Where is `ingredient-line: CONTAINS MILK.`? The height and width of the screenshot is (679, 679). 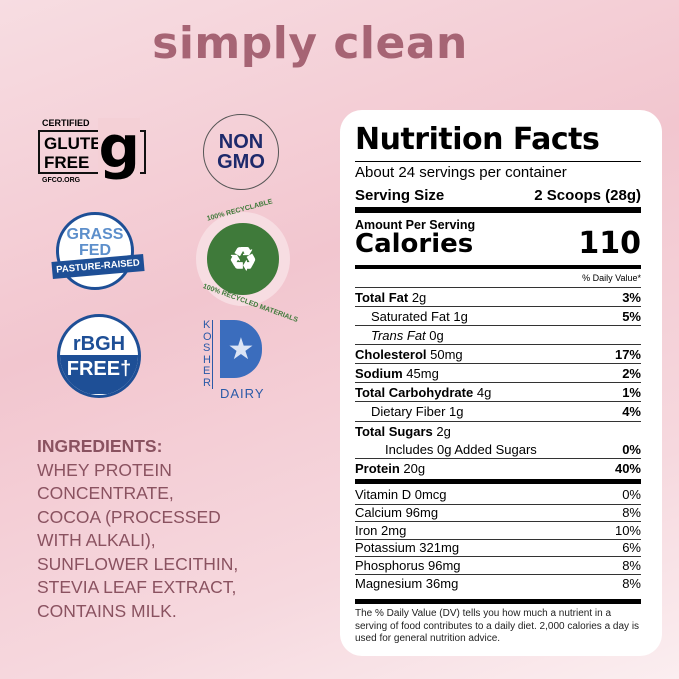 ingredient-line: CONTAINS MILK. is located at coordinates (107, 610).